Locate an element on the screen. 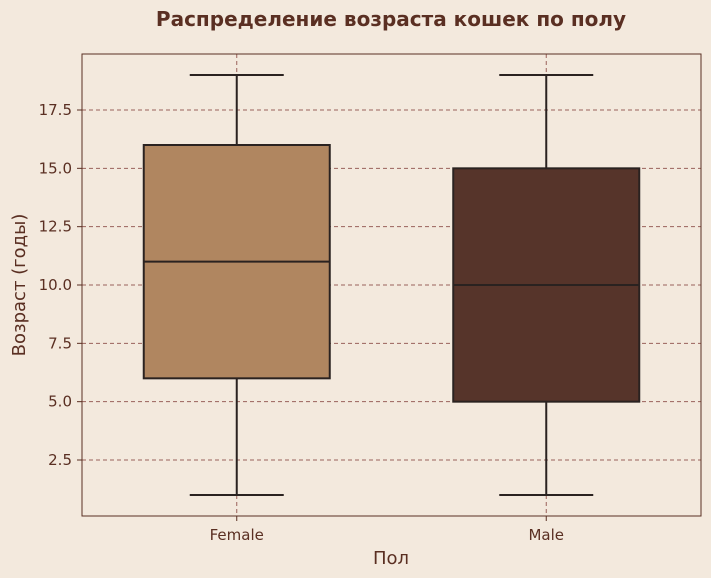 The image size is (711, 578). chart-title: Распределение возраста кошек по полу is located at coordinates (391, 19).